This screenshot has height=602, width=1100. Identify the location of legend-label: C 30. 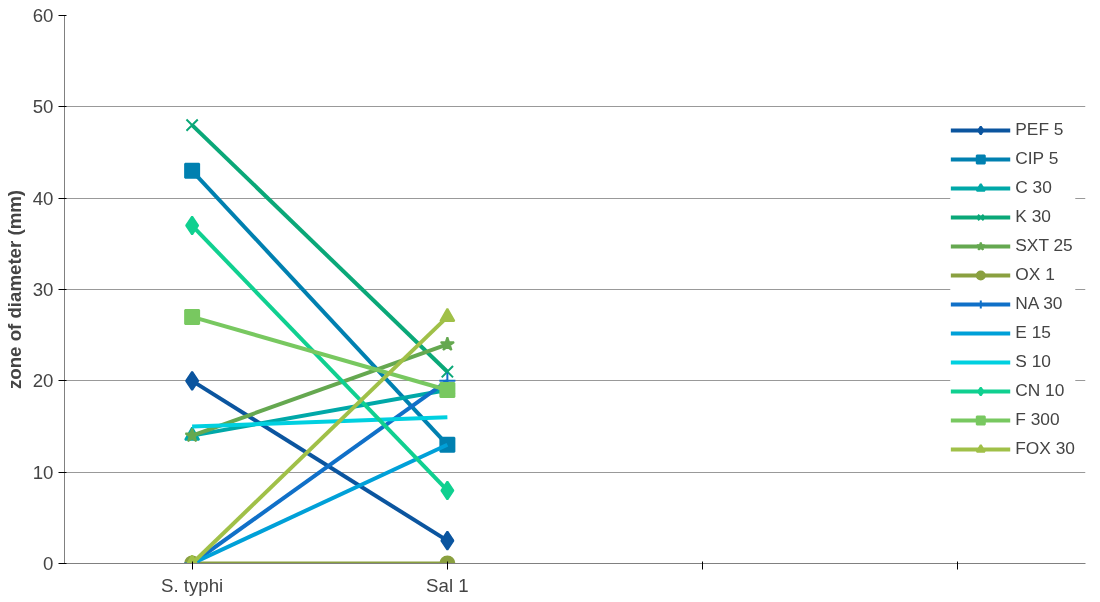
(1033, 187).